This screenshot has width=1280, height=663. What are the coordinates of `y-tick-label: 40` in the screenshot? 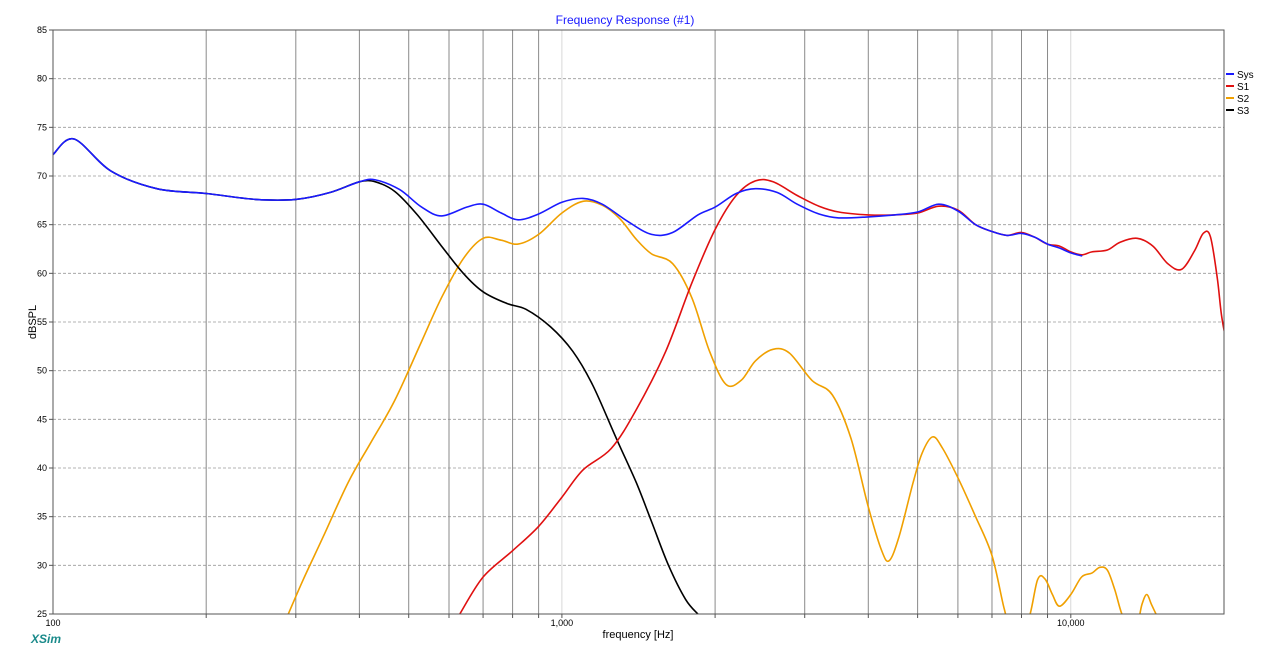 It's located at (42, 468).